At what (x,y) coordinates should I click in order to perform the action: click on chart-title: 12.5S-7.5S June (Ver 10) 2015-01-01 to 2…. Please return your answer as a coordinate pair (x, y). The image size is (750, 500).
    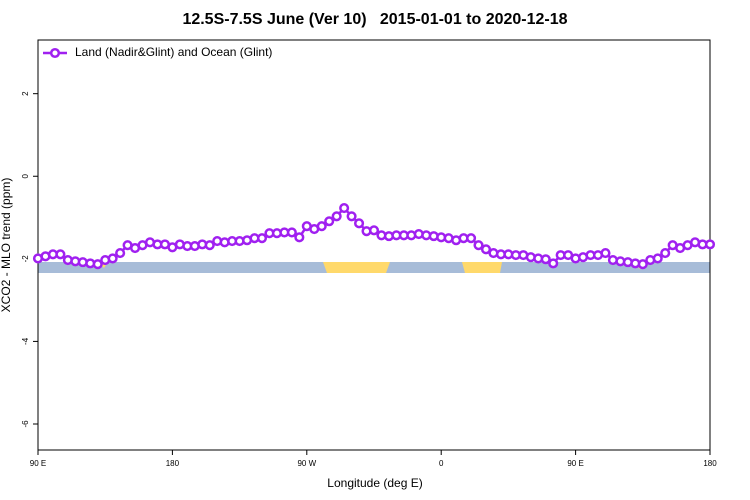
    Looking at the image, I should click on (374, 19).